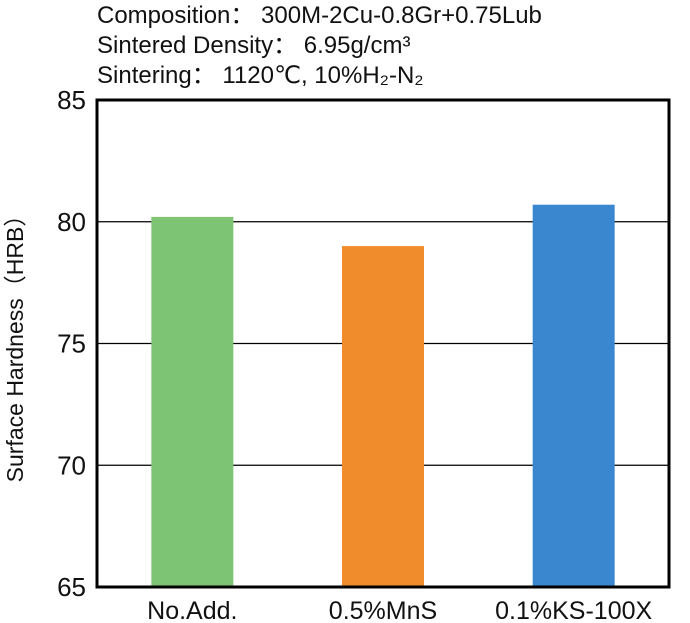 This screenshot has height=623, width=690. Describe the element at coordinates (192, 610) in the screenshot. I see `x-tick-label-1: No.Add.` at that location.